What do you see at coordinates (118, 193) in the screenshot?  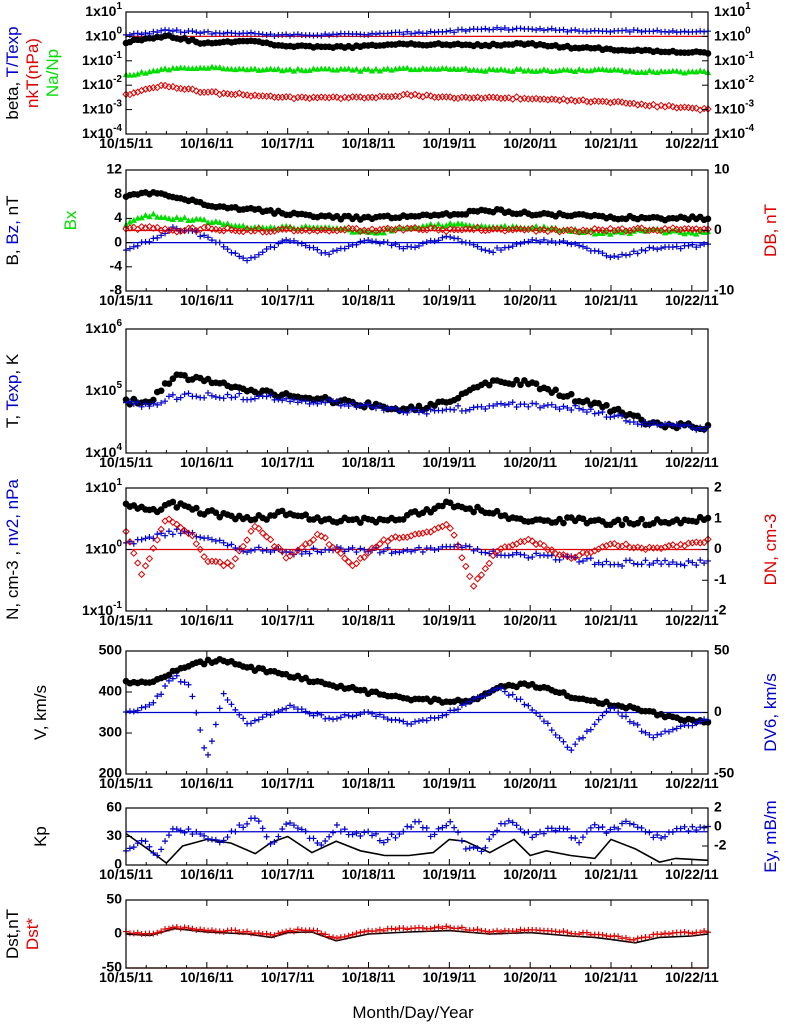 I see `tick-label: 8` at bounding box center [118, 193].